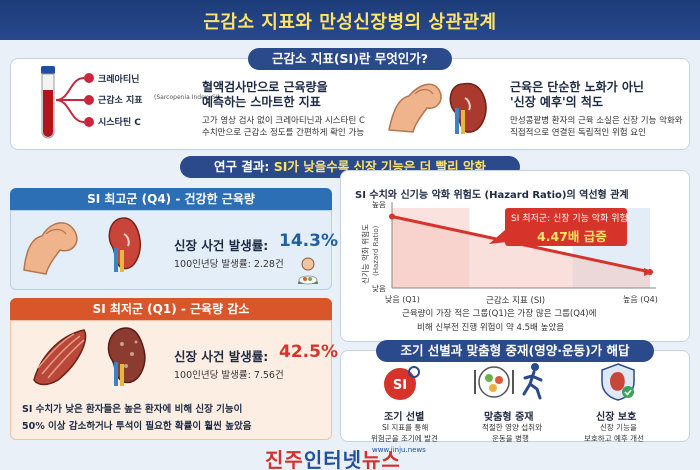  What do you see at coordinates (596, 121) in the screenshot?
I see `right-desc-line1: 만성콩팥병 환자의 근육 소실은 신장 기능 악화와` at bounding box center [596, 121].